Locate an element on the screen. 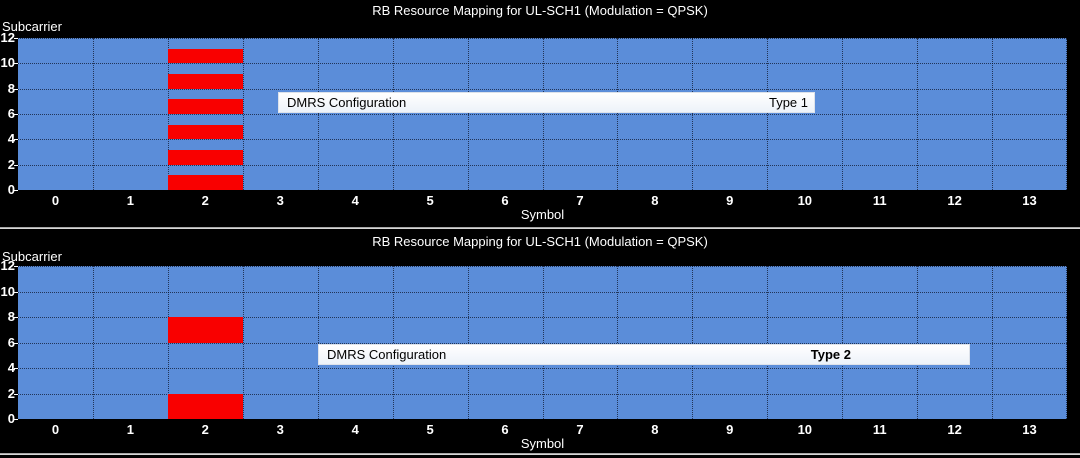  dmrs-configuration-value: Type 1 is located at coordinates (788, 102).